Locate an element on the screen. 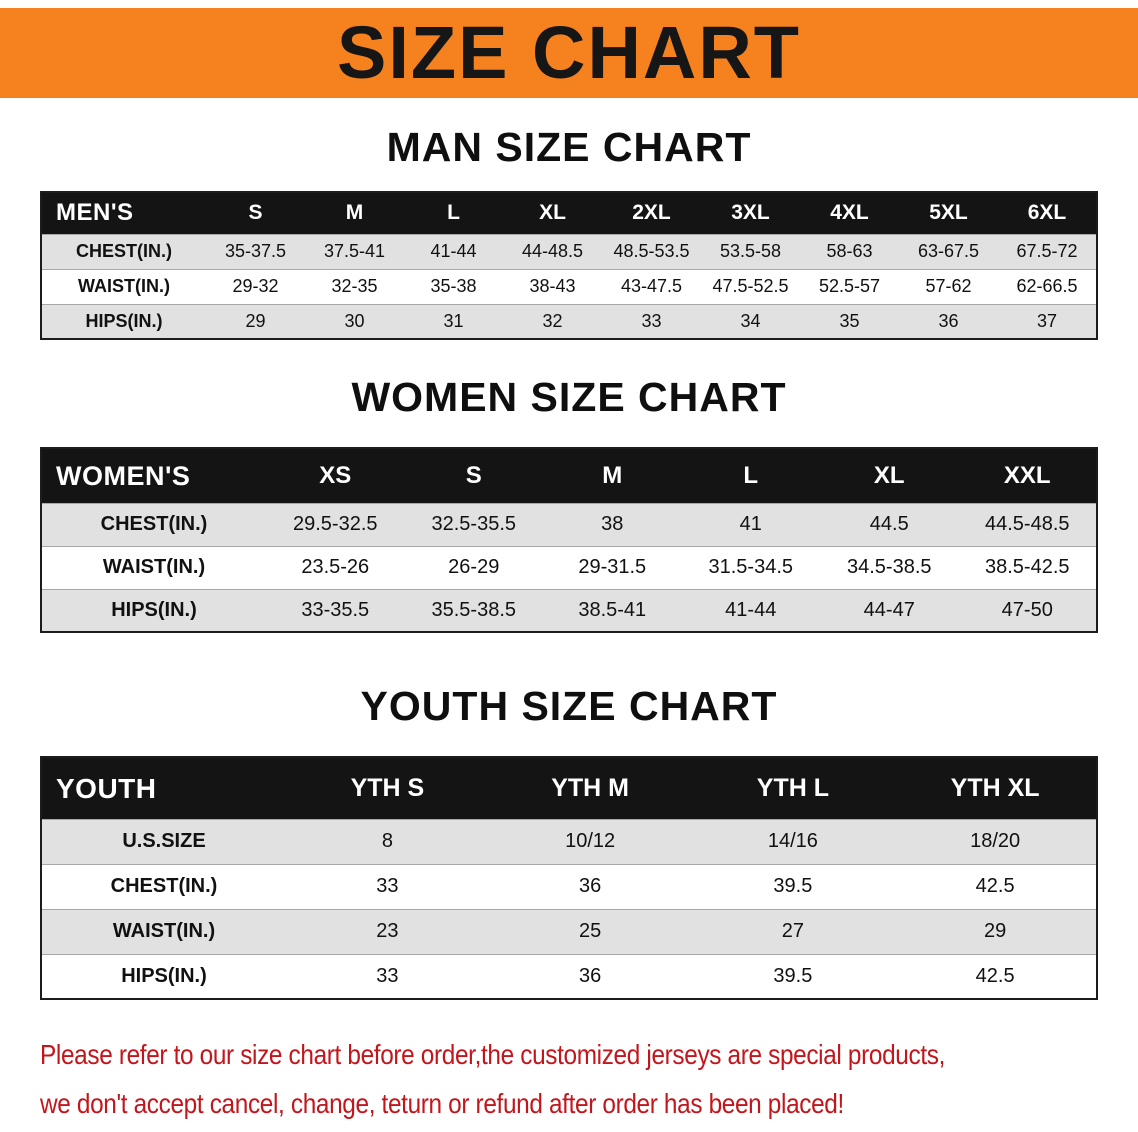 Image resolution: width=1138 pixels, height=1132 pixels. value-cell: 32.5-35.5 is located at coordinates (473, 524).